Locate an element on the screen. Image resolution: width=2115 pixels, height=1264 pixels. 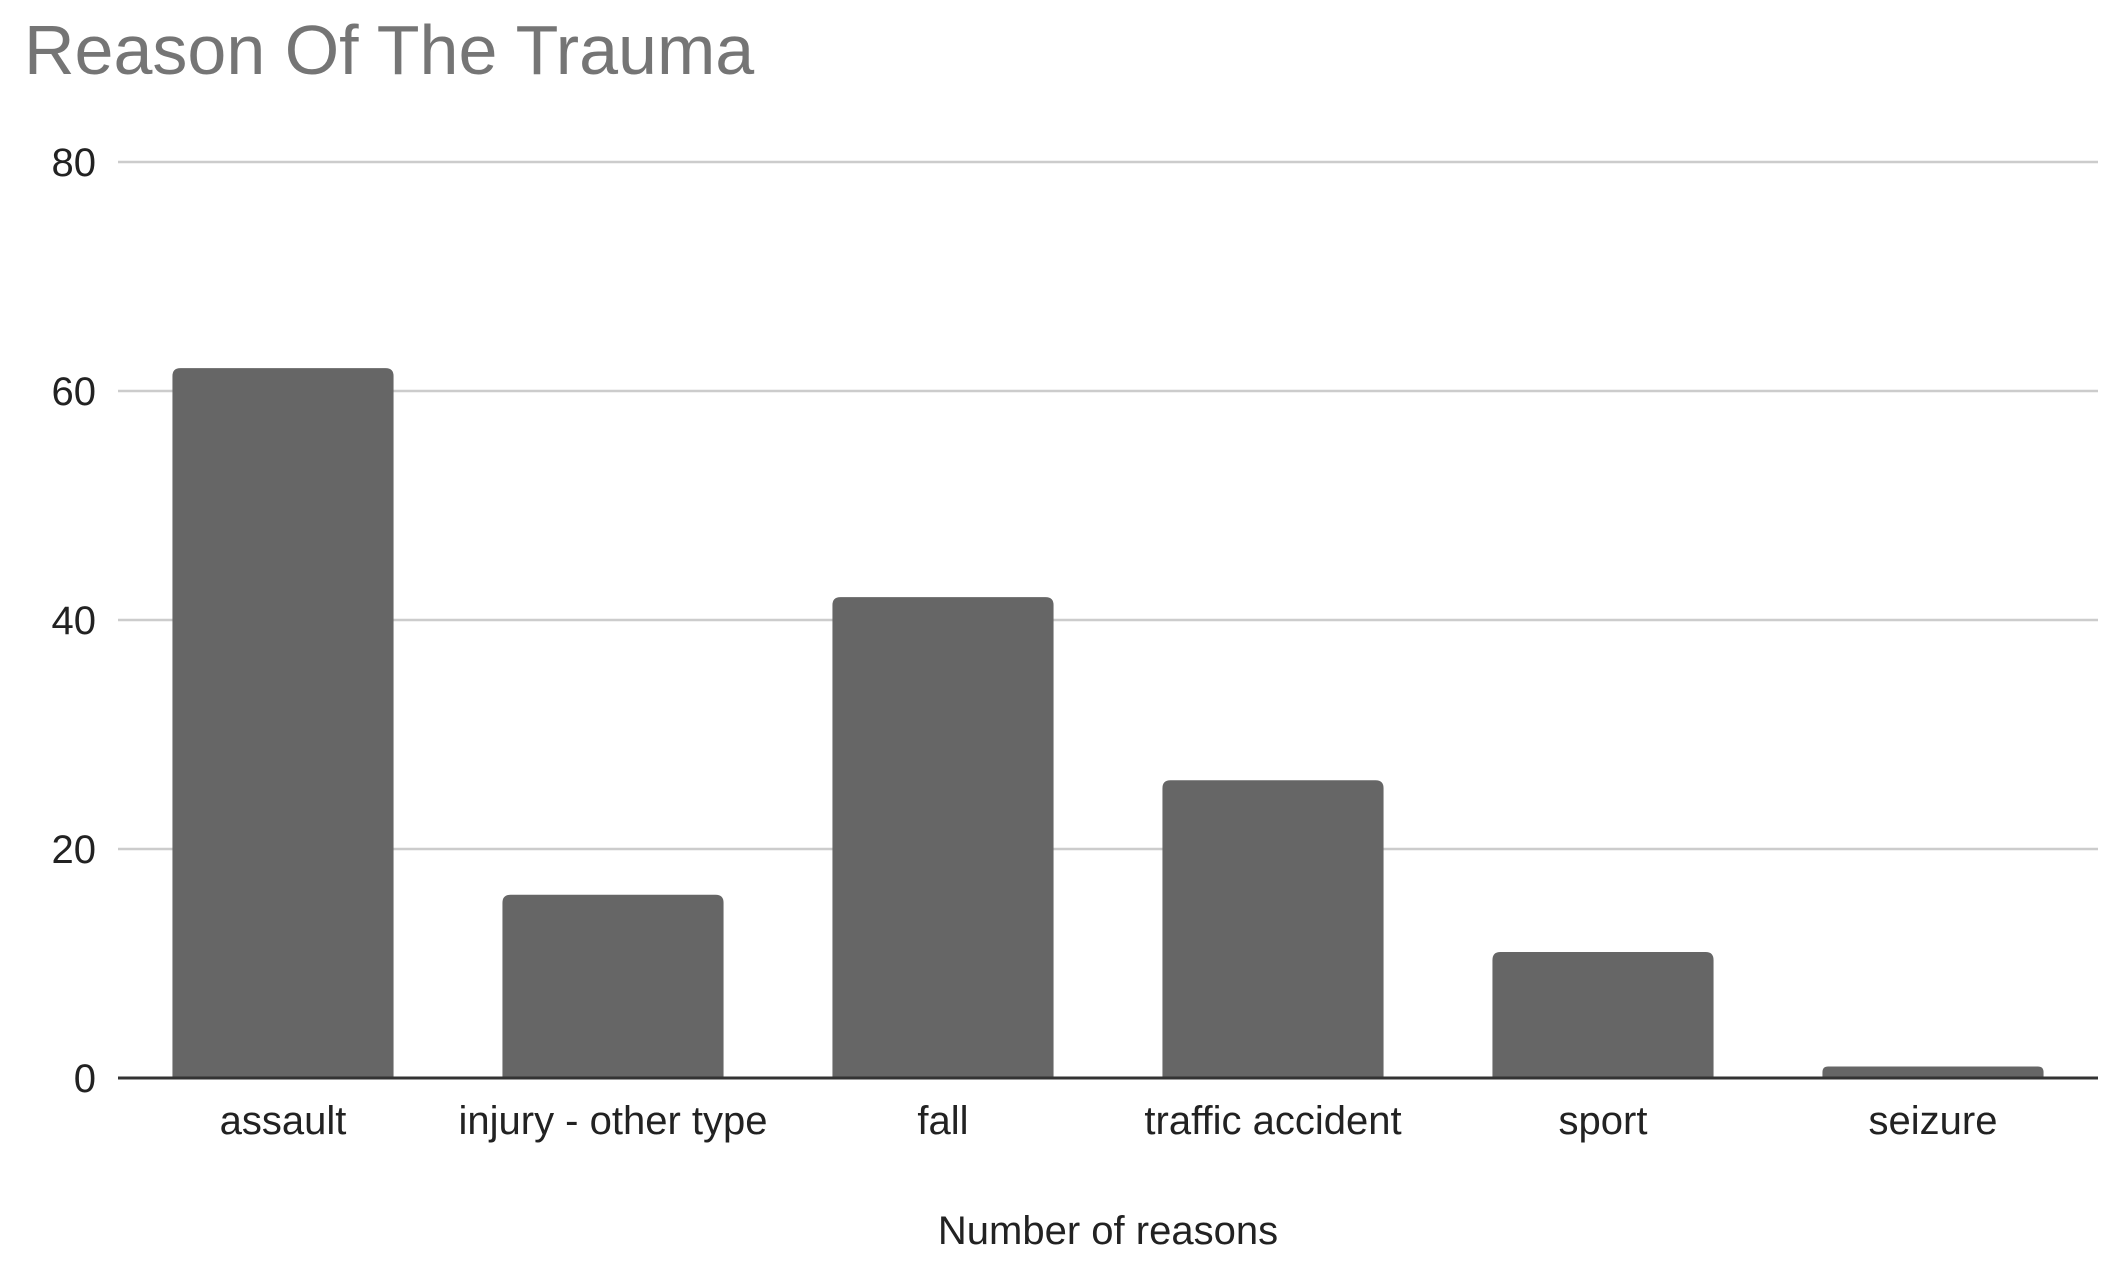
x-tick-label: injury - other type is located at coordinates (612, 1121).